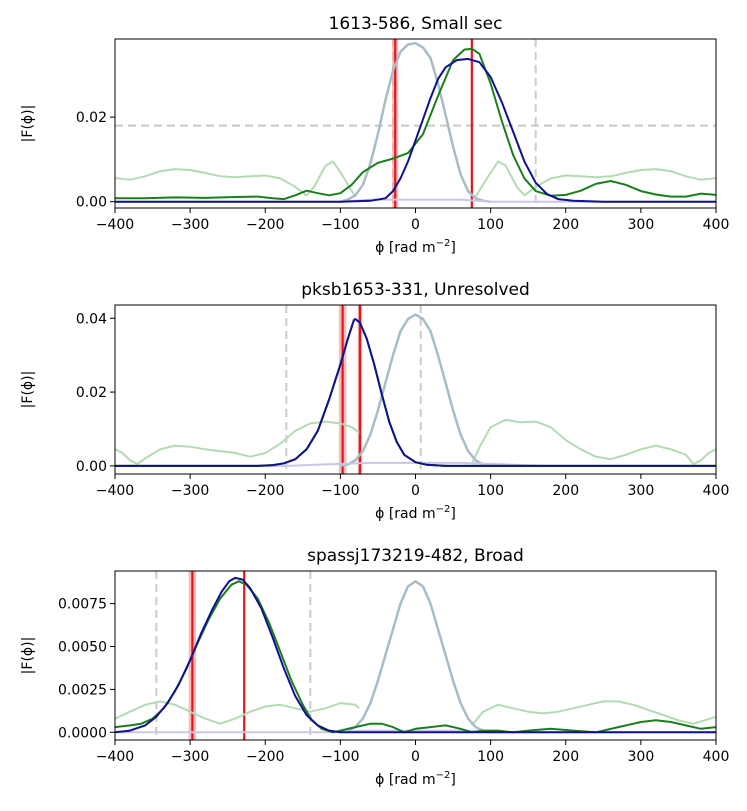  What do you see at coordinates (416, 24) in the screenshot?
I see `chart-title: 1613-586, Small sec` at bounding box center [416, 24].